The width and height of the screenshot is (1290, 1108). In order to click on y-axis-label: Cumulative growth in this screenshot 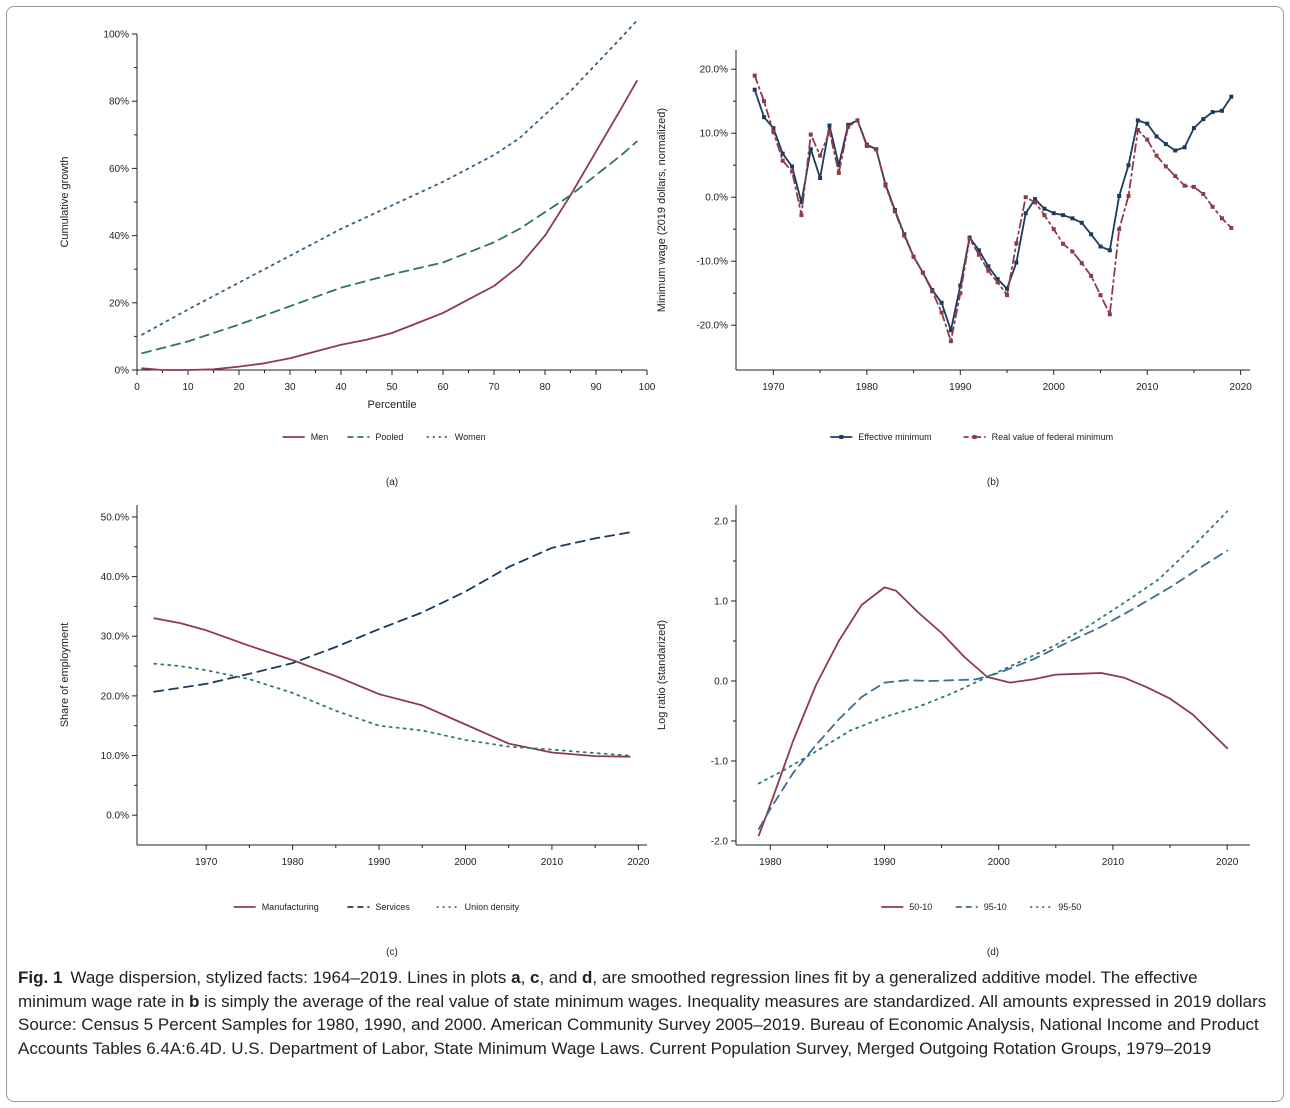, I will do `click(65, 201)`.